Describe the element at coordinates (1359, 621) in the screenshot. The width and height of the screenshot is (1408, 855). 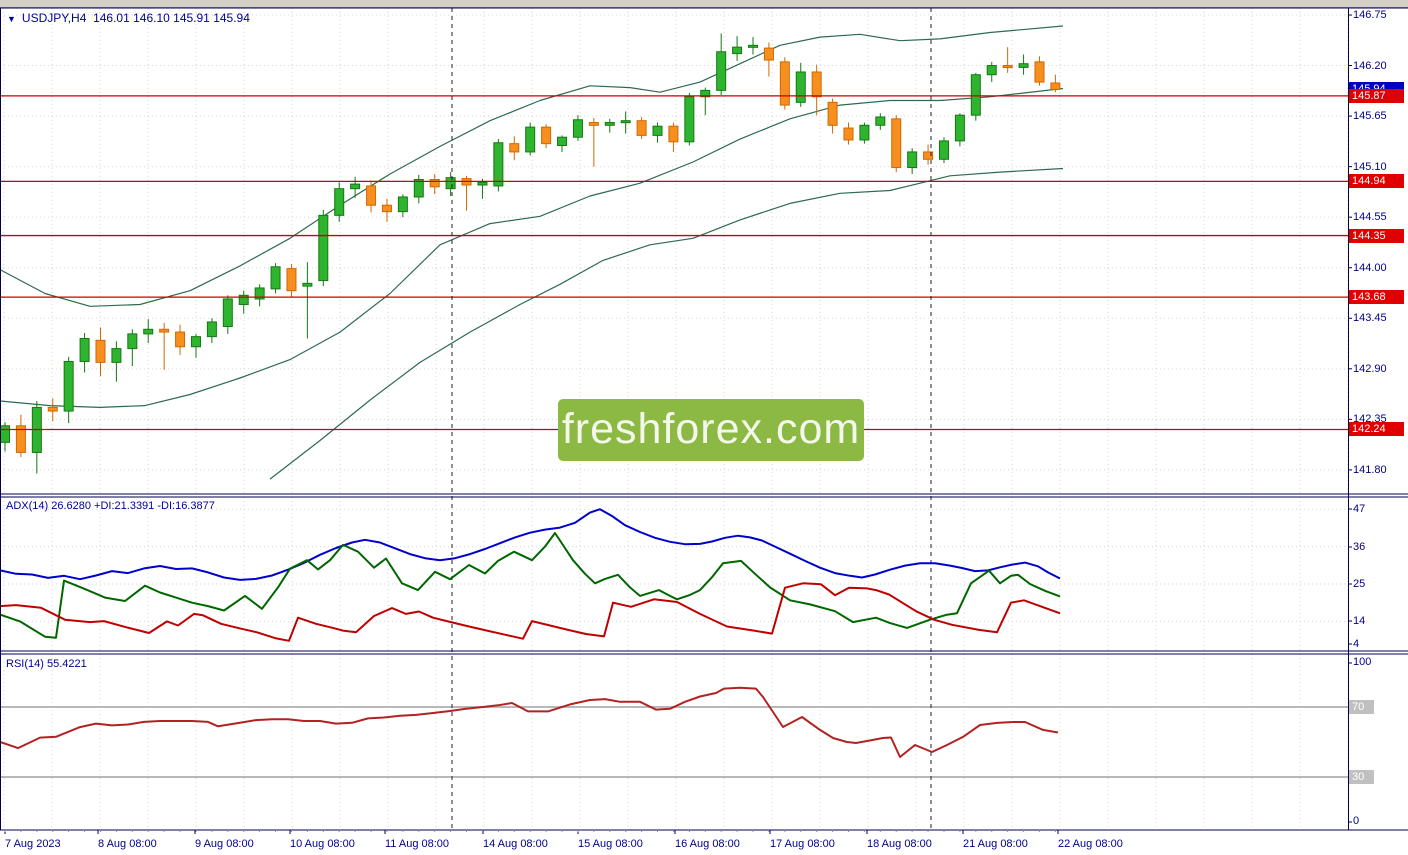
I see `adx-axis-label: 14` at that location.